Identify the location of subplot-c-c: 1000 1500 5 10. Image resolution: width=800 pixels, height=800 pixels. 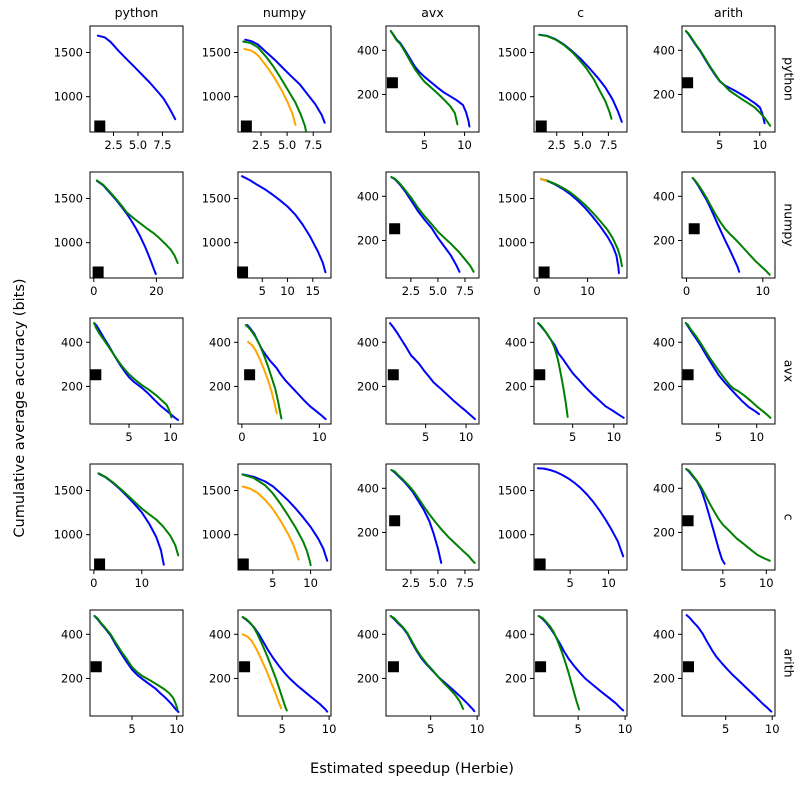
(563, 526).